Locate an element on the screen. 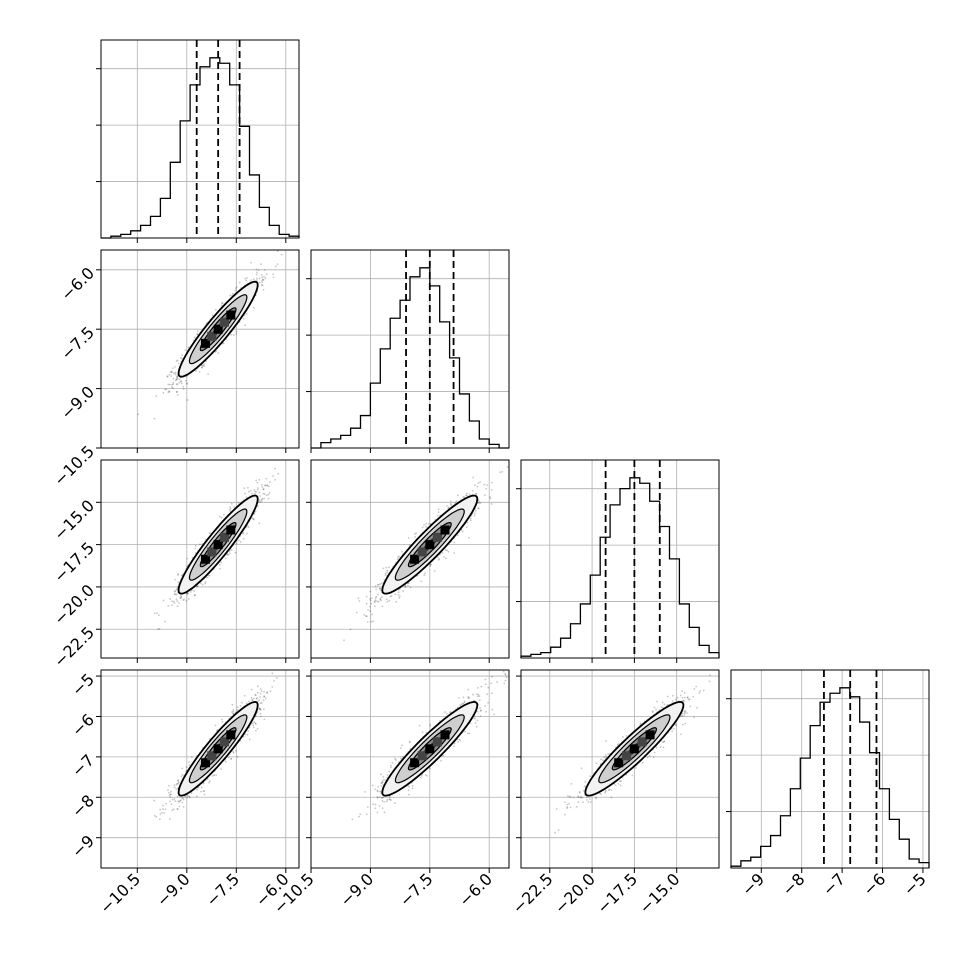  x-tick-label: −5 is located at coordinates (915, 884).